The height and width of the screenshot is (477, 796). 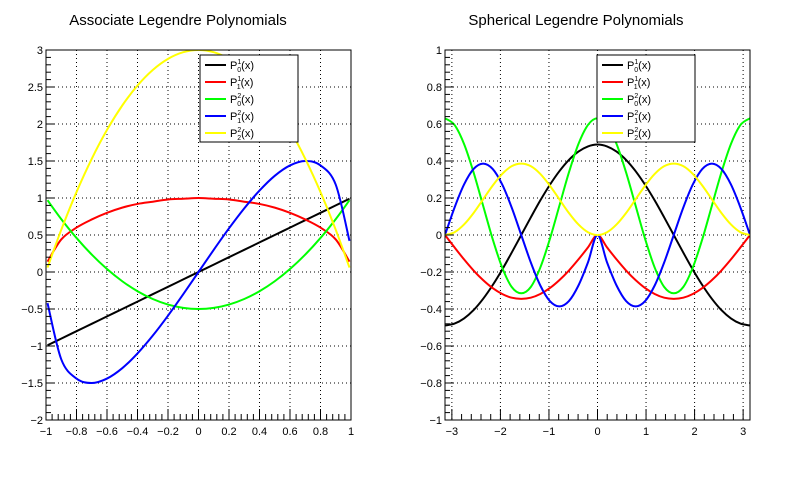 I want to click on y-tick-label: −0.8, so click(x=431, y=384).